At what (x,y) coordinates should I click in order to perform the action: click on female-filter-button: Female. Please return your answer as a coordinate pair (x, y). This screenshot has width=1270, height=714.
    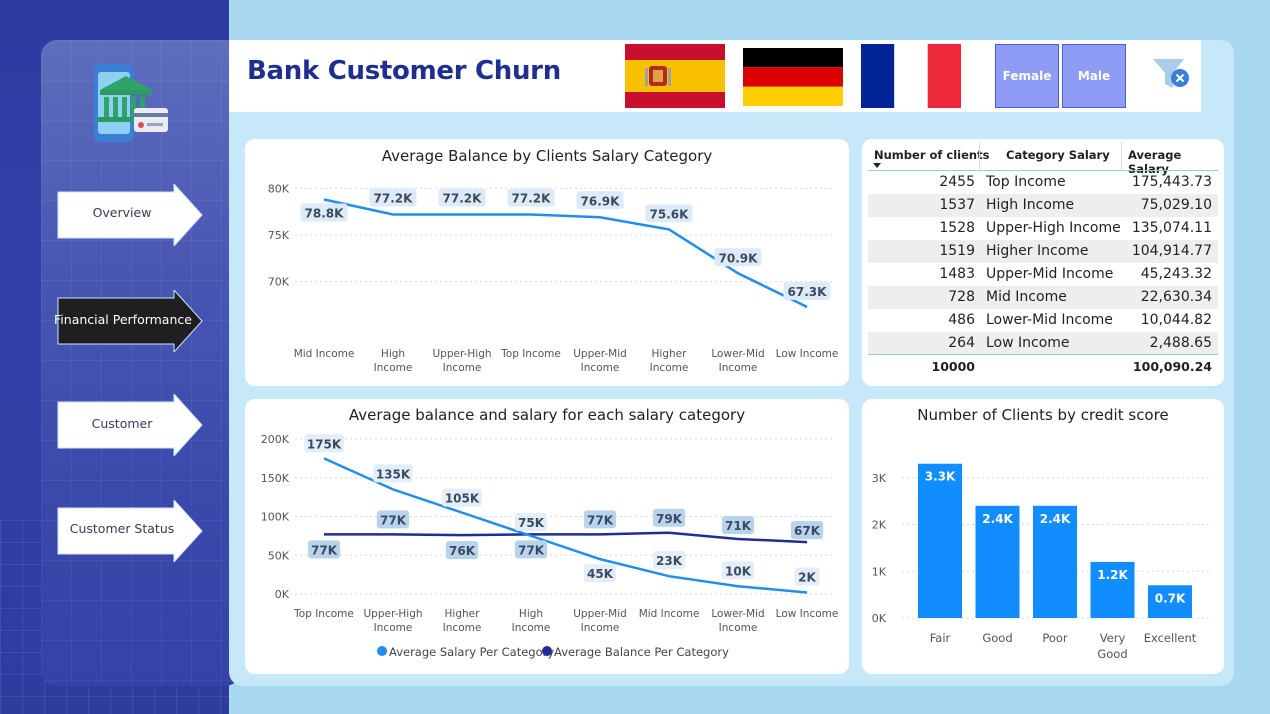
    Looking at the image, I should click on (1027, 76).